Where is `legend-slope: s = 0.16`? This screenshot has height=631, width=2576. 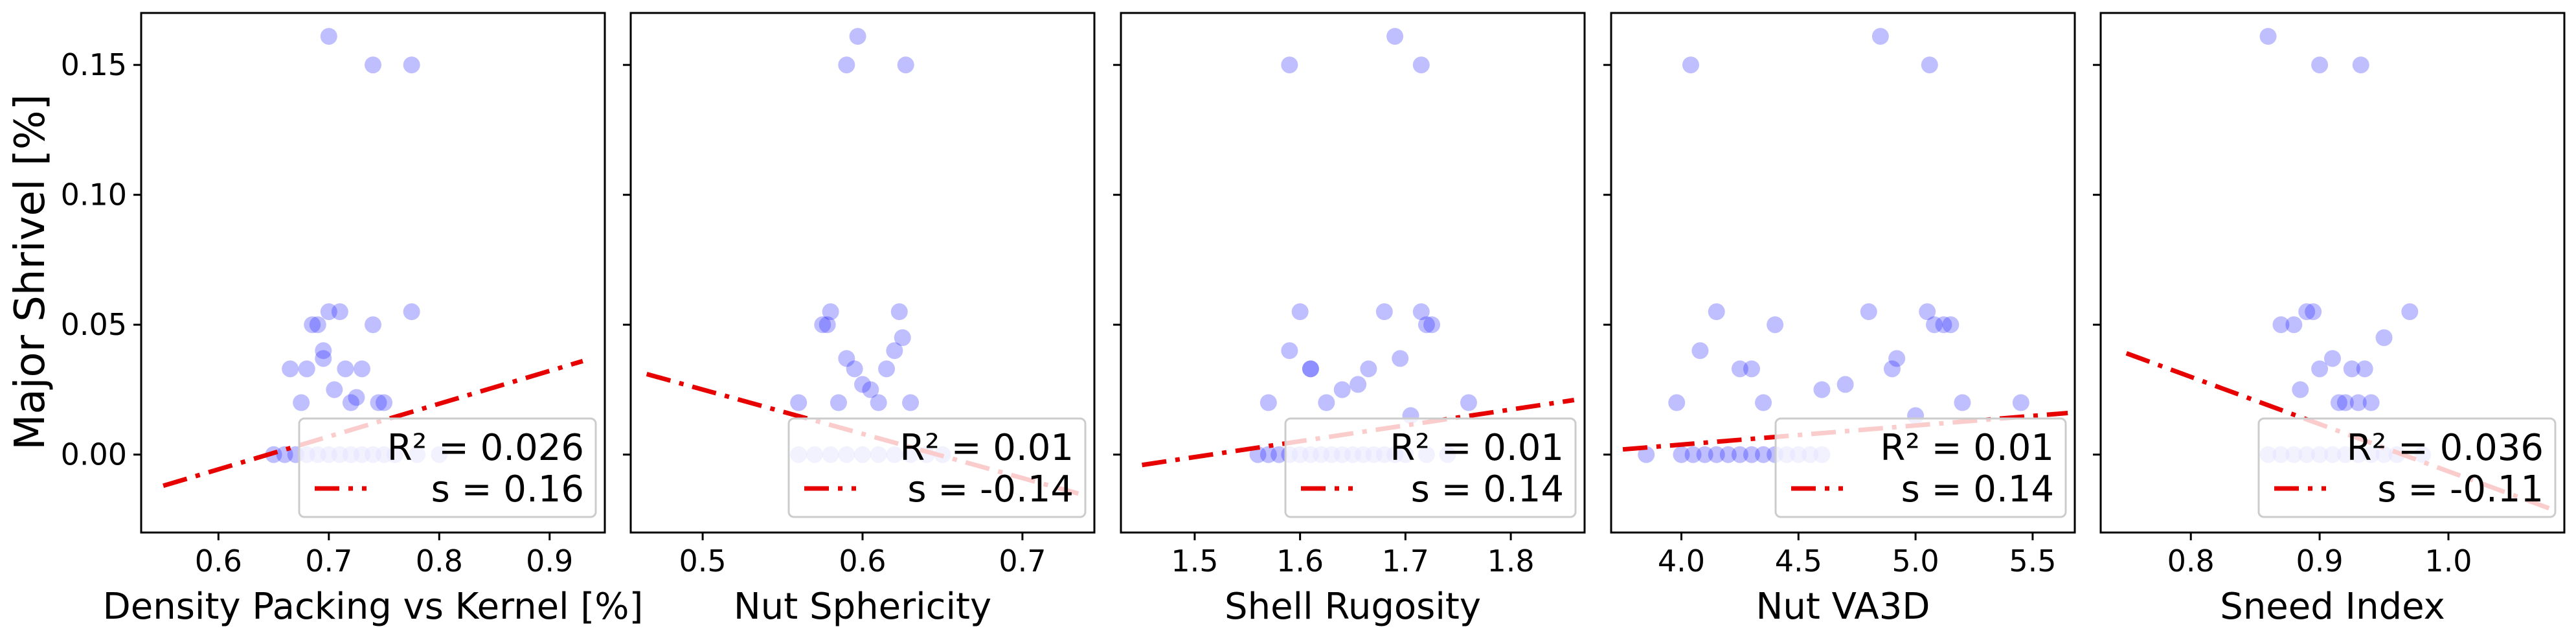 legend-slope: s = 0.16 is located at coordinates (507, 490).